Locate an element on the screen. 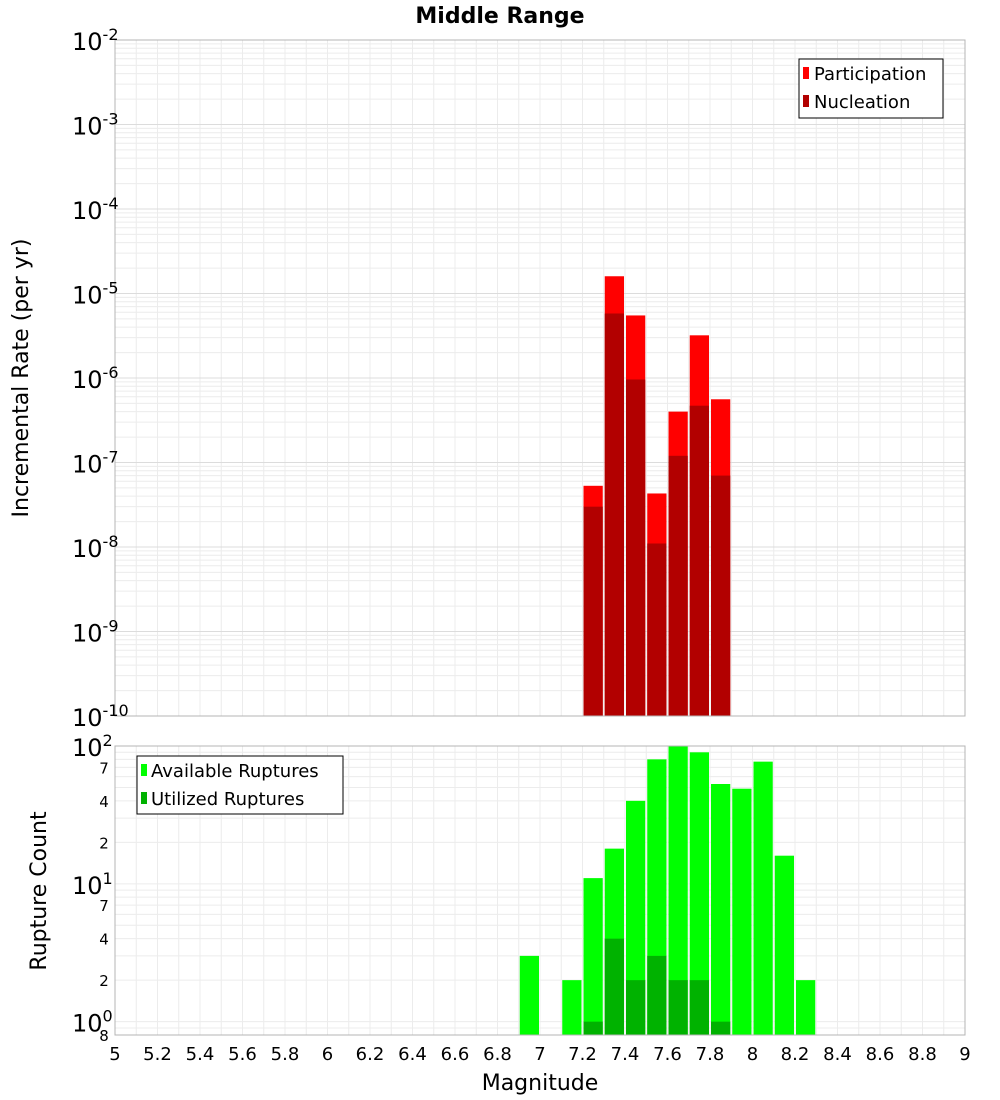 The image size is (1000, 1100). magnitude-x-tick-label: 5.8 is located at coordinates (285, 1054).